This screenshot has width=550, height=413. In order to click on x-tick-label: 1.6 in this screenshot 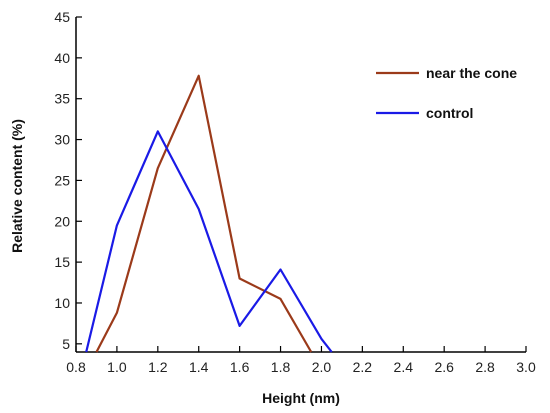, I will do `click(240, 367)`.